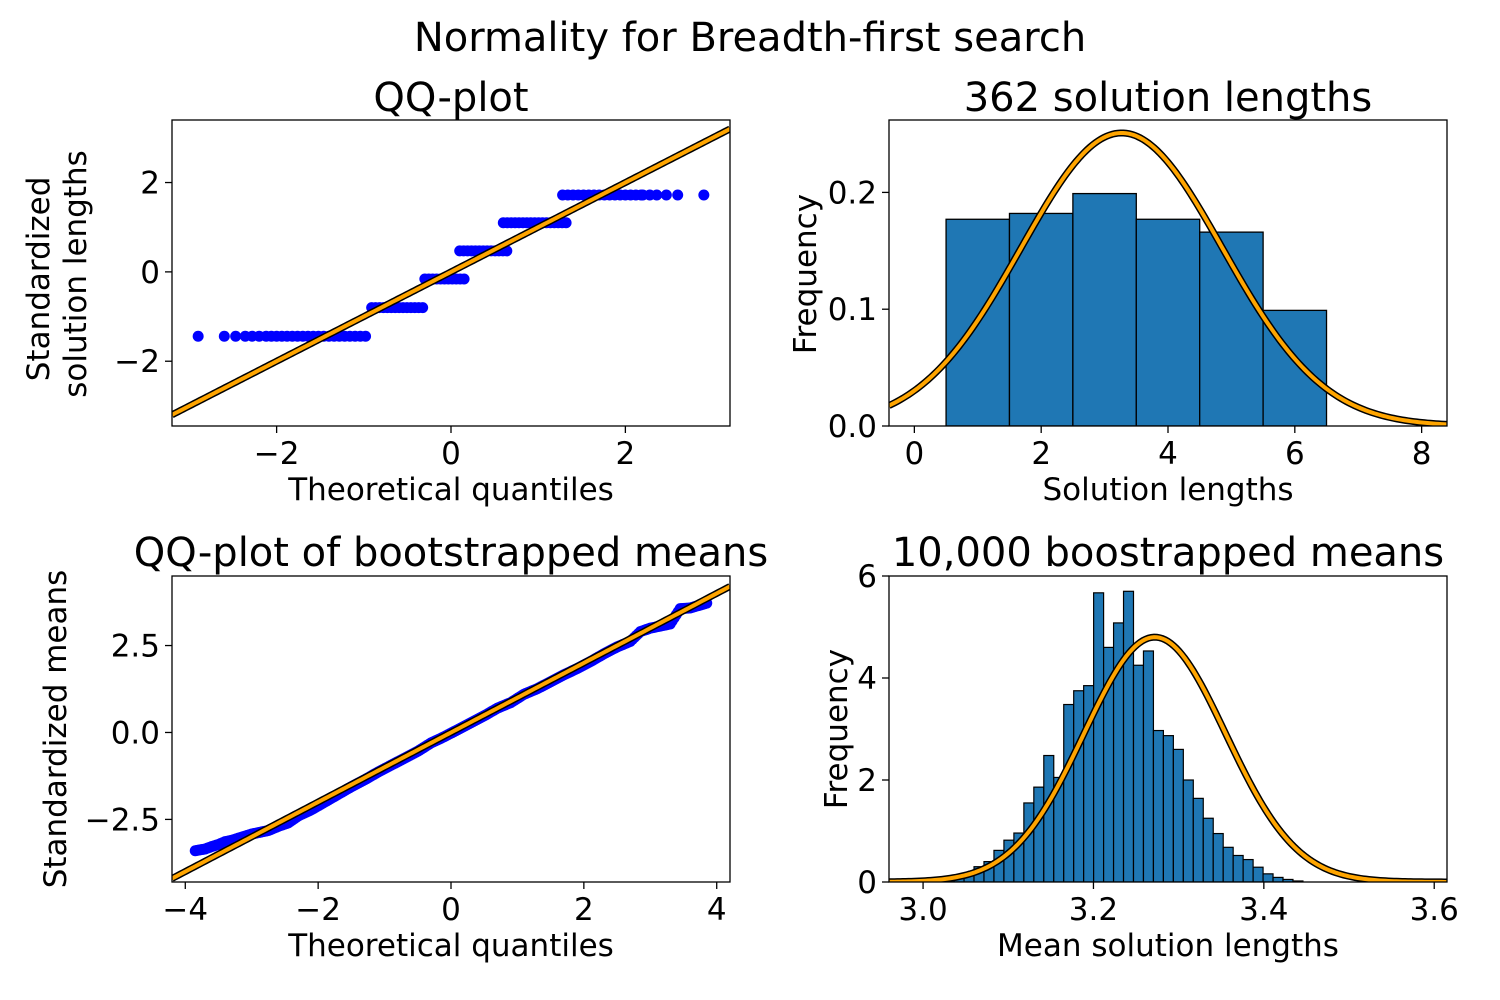 This screenshot has width=1500, height=1000. Describe the element at coordinates (39, 279) in the screenshot. I see `y-axis-label-line-1: Standardized` at that location.